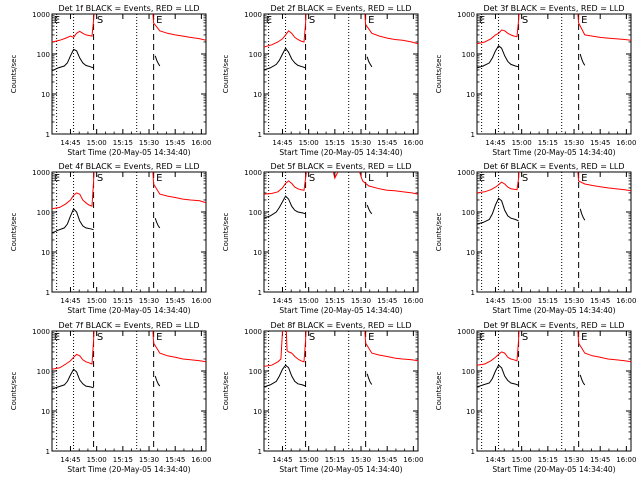  What do you see at coordinates (340, 8) in the screenshot?
I see `chart-title: Det 2f BLACK = Events, RED = LLD` at bounding box center [340, 8].